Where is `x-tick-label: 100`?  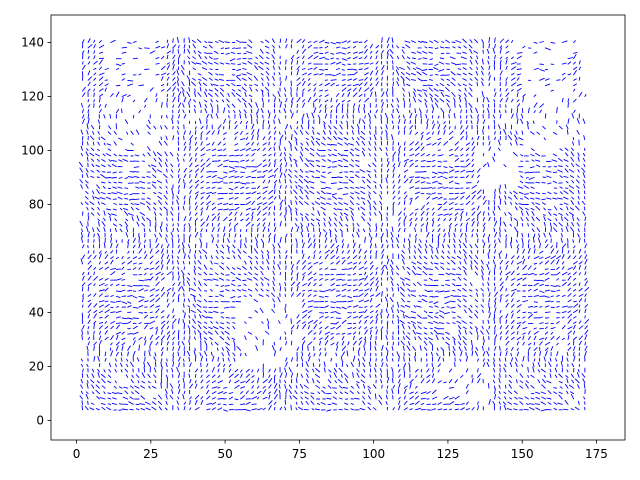
x-tick-label: 100 is located at coordinates (373, 454).